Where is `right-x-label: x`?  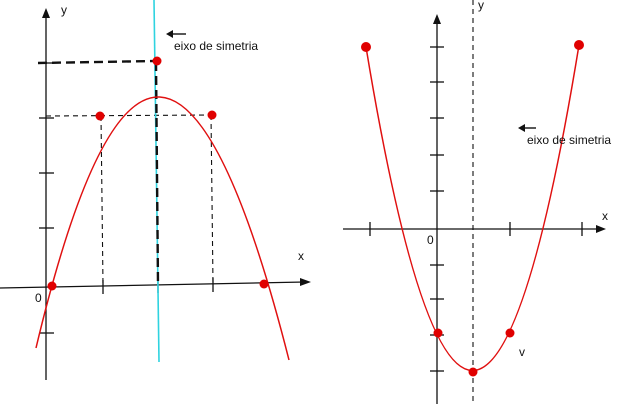 right-x-label: x is located at coordinates (605, 216).